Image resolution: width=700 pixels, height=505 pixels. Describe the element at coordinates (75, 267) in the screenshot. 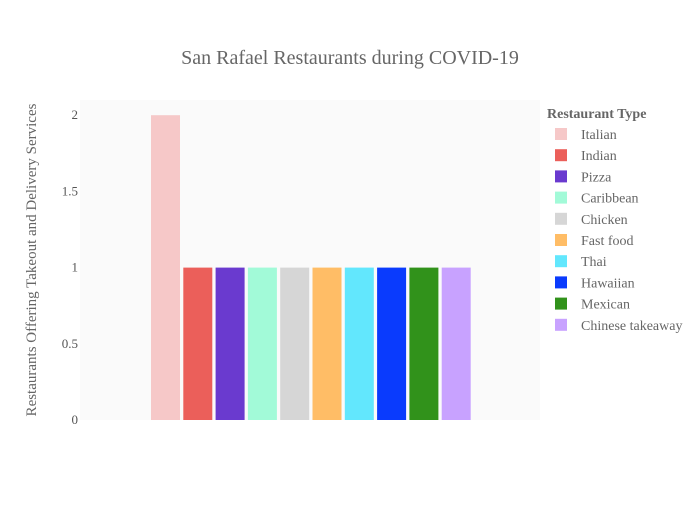

I see `y-tick-label: 1` at that location.